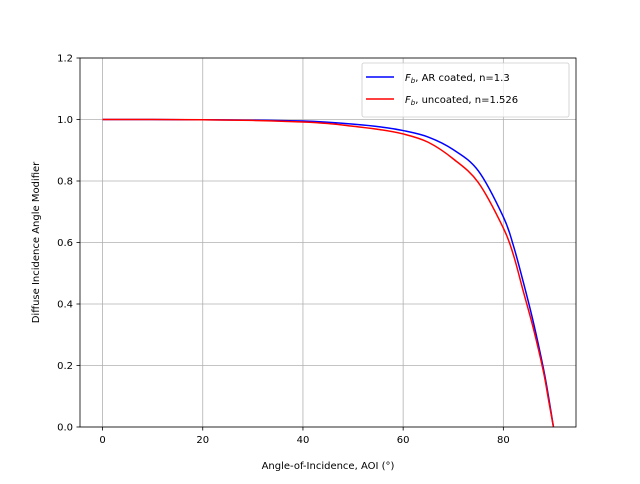 Image resolution: width=640 pixels, height=484 pixels. What do you see at coordinates (403, 440) in the screenshot?
I see `x-tick-label: 60` at bounding box center [403, 440].